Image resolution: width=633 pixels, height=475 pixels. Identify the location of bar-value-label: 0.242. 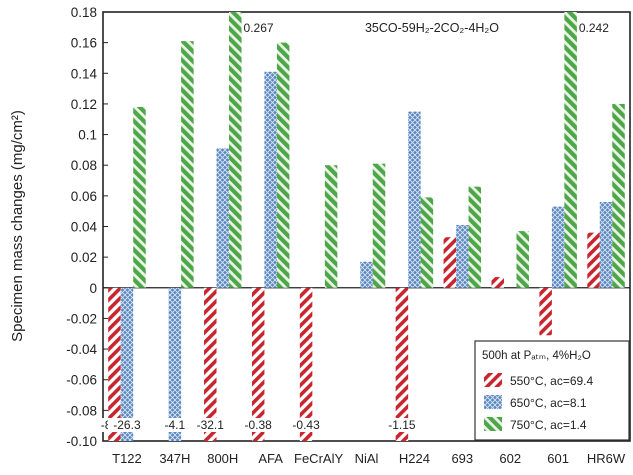
(594, 28).